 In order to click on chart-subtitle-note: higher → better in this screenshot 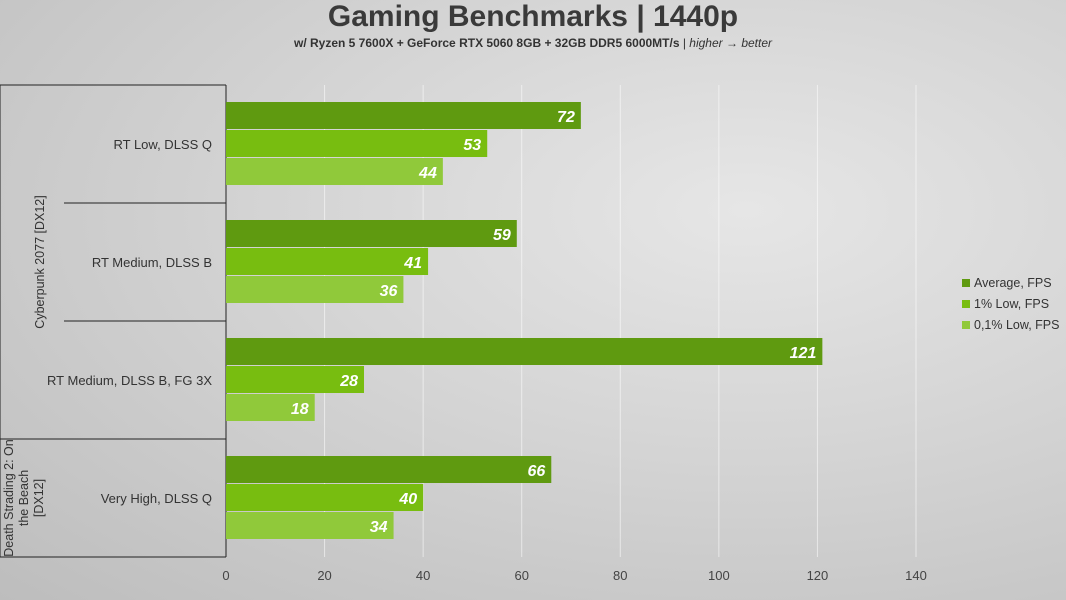, I will do `click(731, 43)`.